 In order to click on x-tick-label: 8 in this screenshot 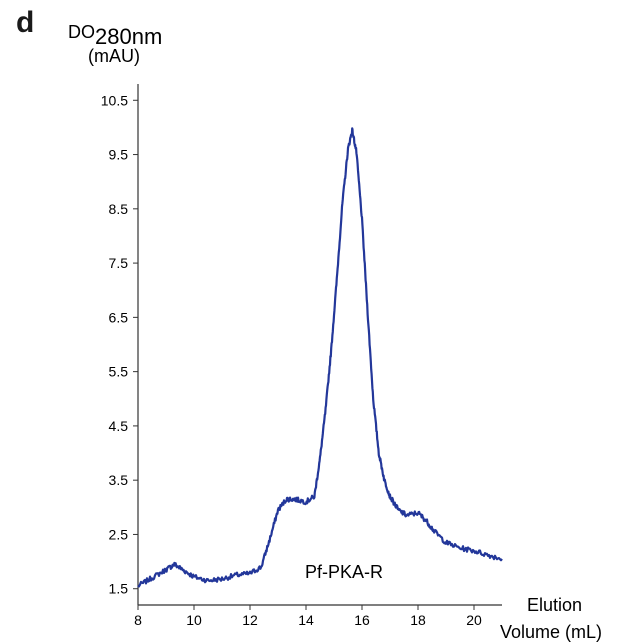, I will do `click(138, 620)`.